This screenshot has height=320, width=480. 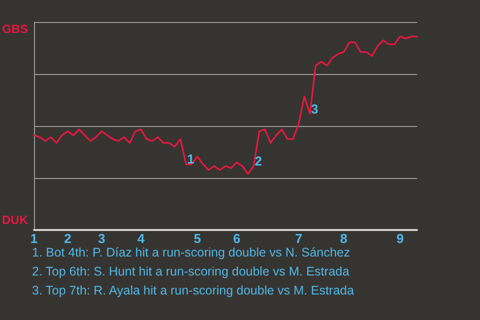 I want to click on text: 1. Bot 4th: P. Díaz hit a run-scoring double vs N. Sánchez, so click(x=191, y=253).